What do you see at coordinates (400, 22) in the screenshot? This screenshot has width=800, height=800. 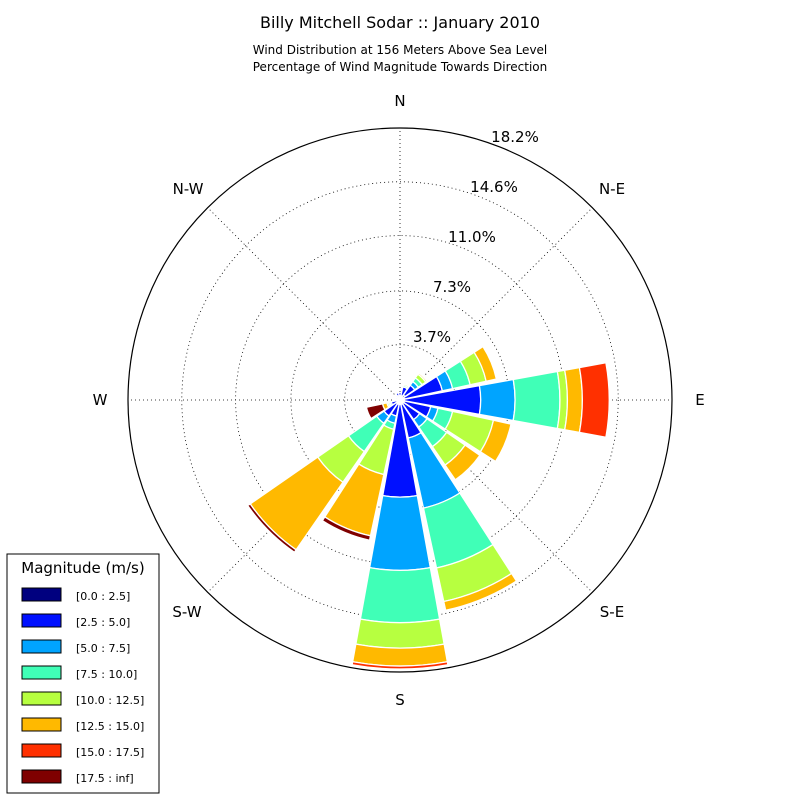 I see `chart-title: Billy Mitchell Sodar :: January 2010` at bounding box center [400, 22].